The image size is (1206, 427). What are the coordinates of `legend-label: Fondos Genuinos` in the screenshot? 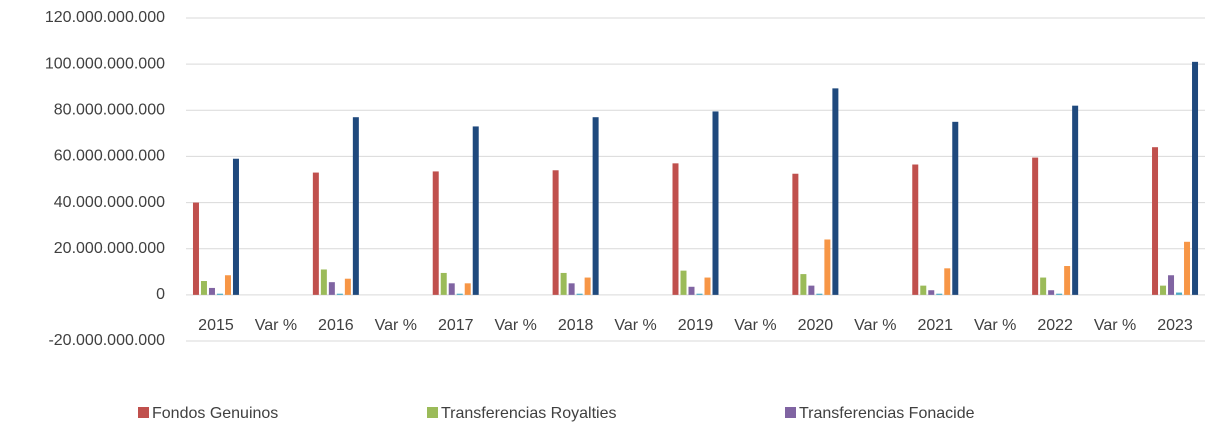 It's located at (215, 413).